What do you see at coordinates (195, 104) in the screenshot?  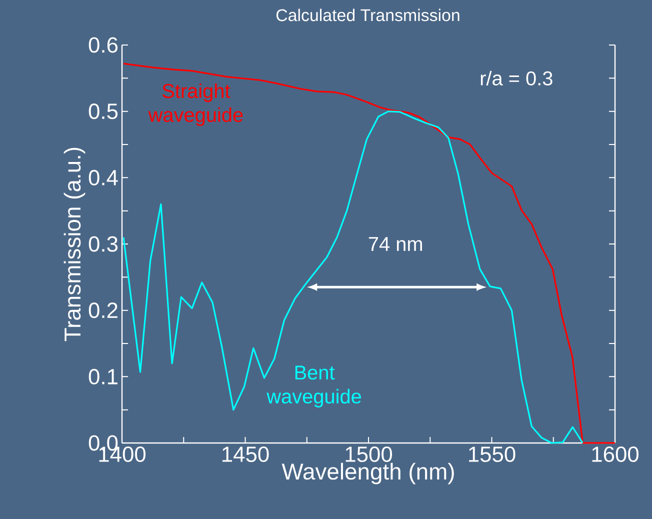 I see `series-label: Straight waveguide` at bounding box center [195, 104].